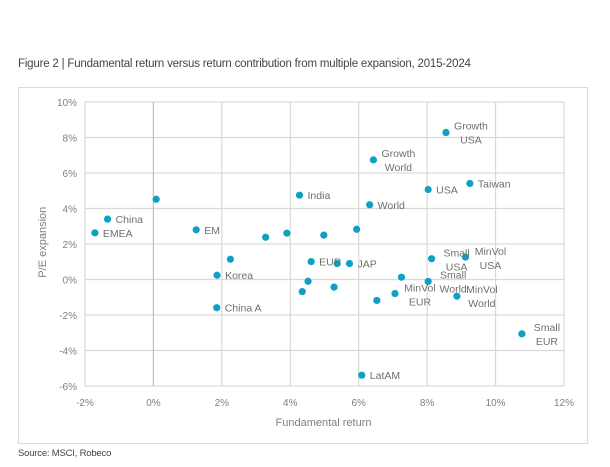 This screenshot has height=467, width=610. Describe the element at coordinates (67, 103) in the screenshot. I see `y-tick-label: 10%` at that location.